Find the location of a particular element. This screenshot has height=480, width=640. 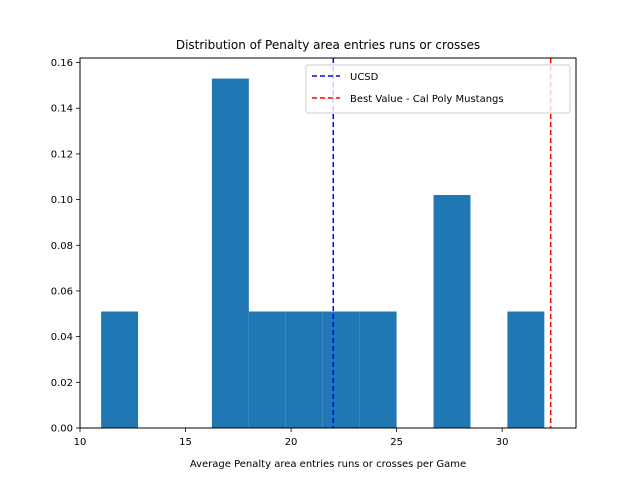

x-tick-label: 10 is located at coordinates (80, 442).